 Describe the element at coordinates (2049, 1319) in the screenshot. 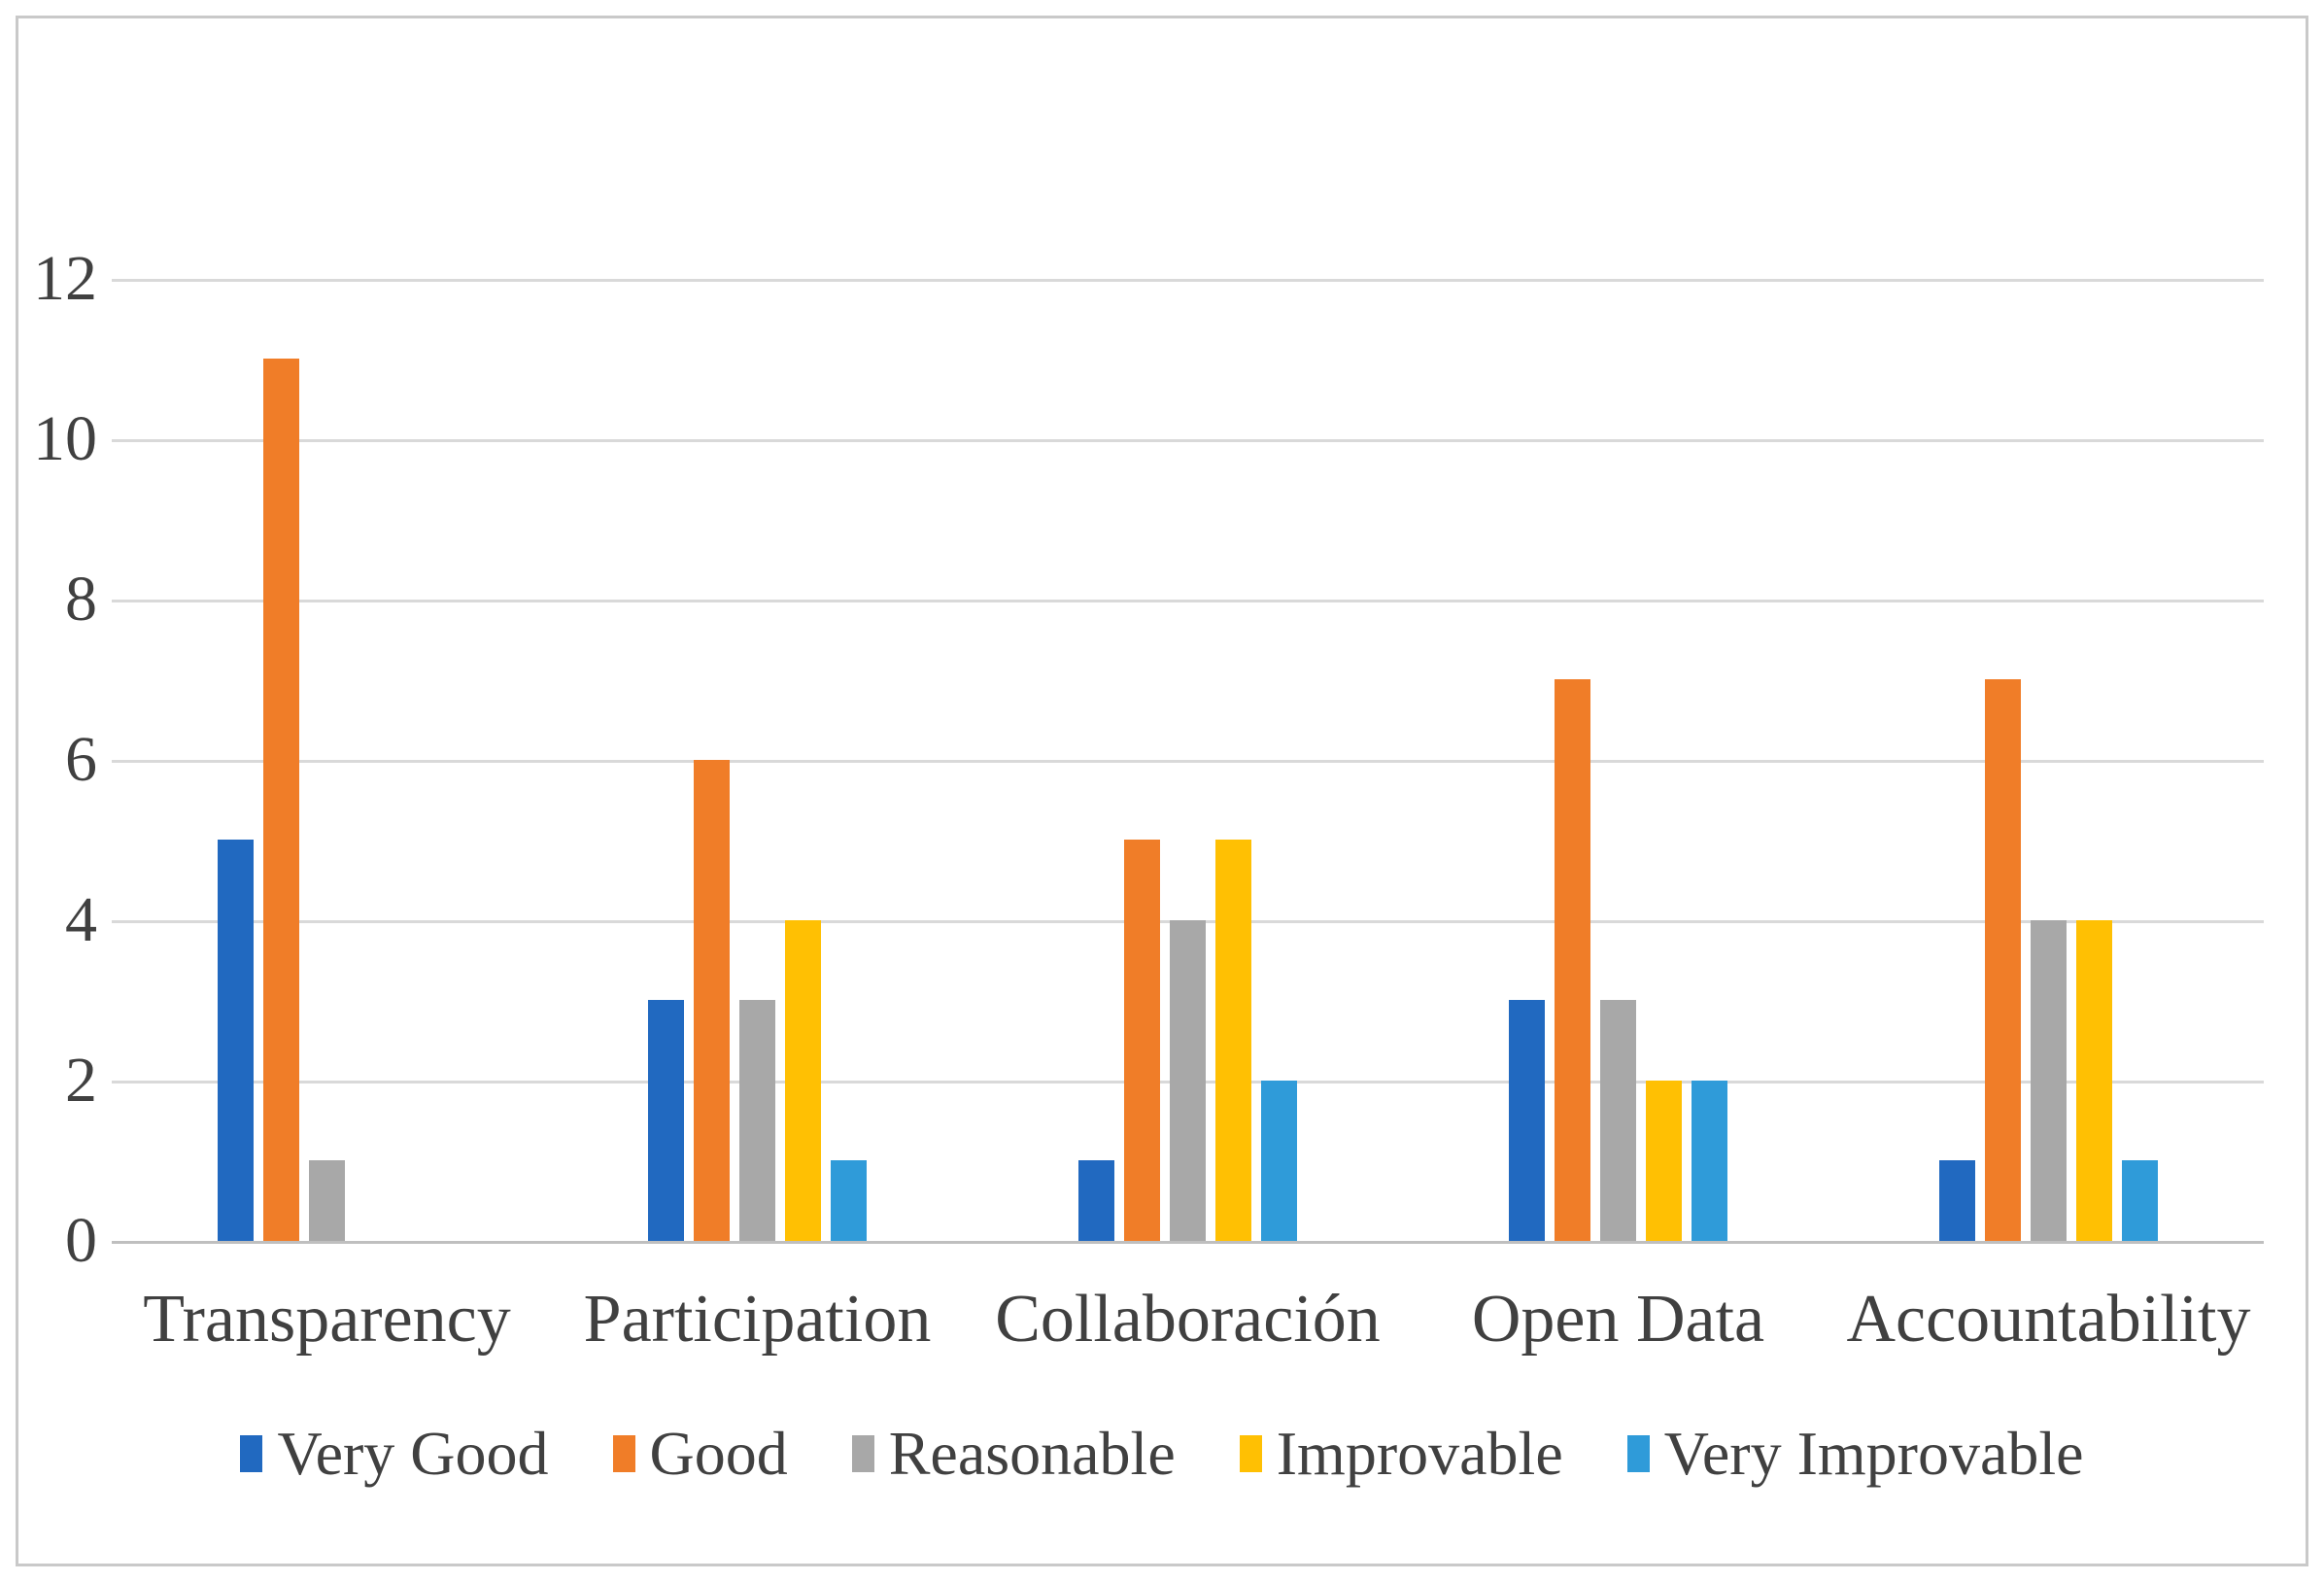

I see `x-category-label: Accountability` at that location.